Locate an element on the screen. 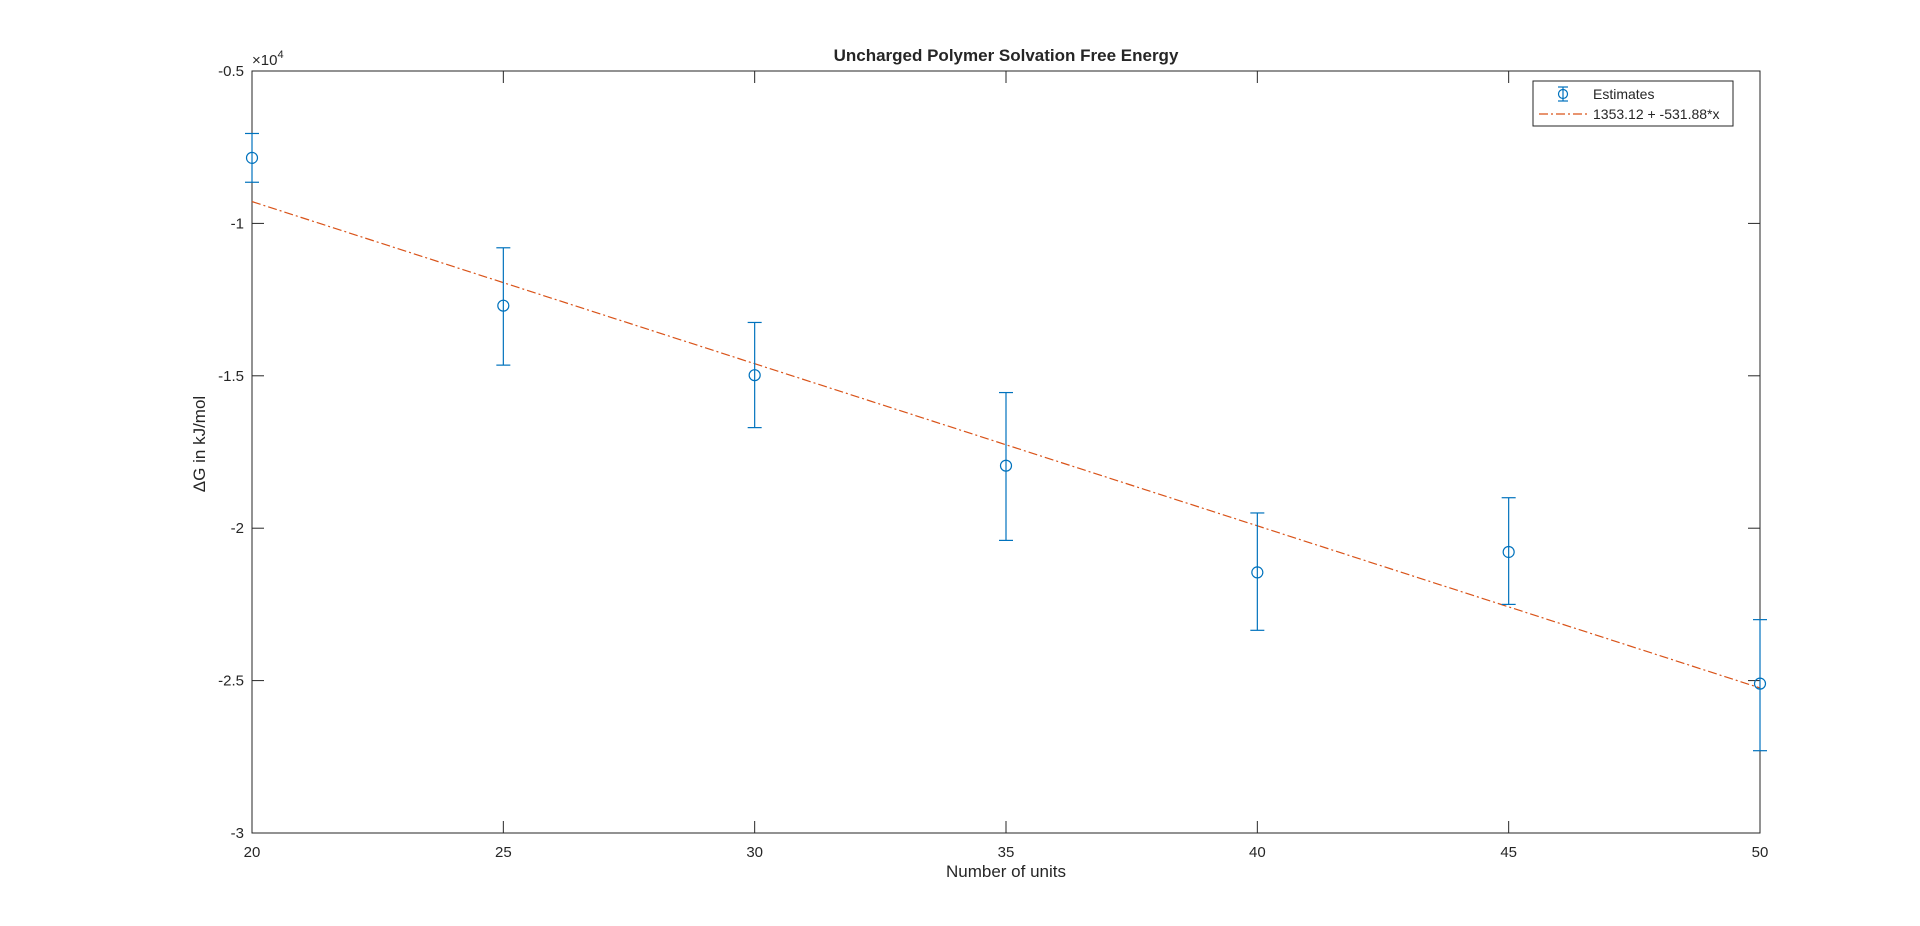 The height and width of the screenshot is (926, 1920). legend-label-estimates: Estimates is located at coordinates (1623, 94).